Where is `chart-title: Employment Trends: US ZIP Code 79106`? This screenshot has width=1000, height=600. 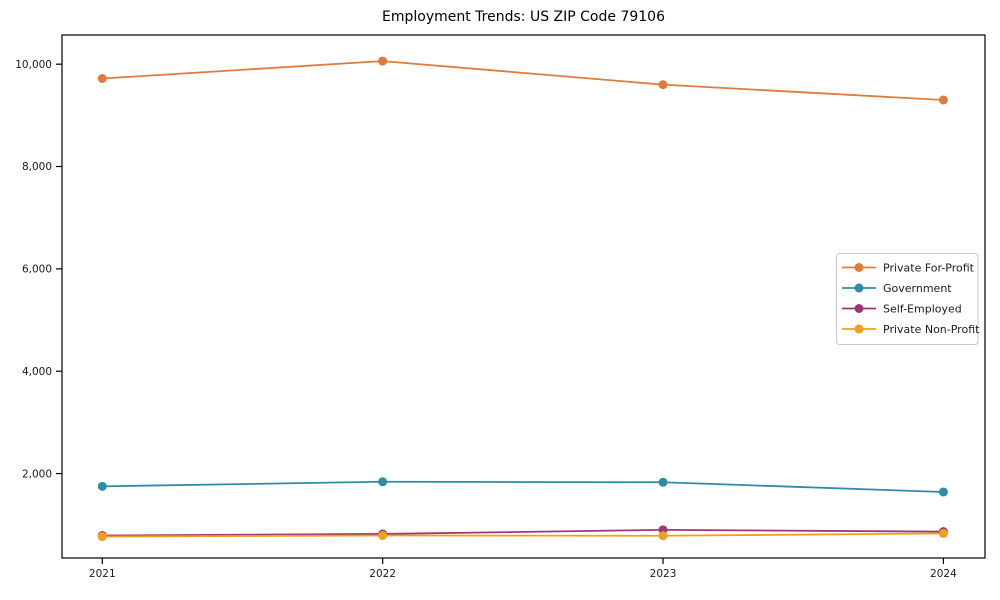 chart-title: Employment Trends: US ZIP Code 79106 is located at coordinates (523, 17).